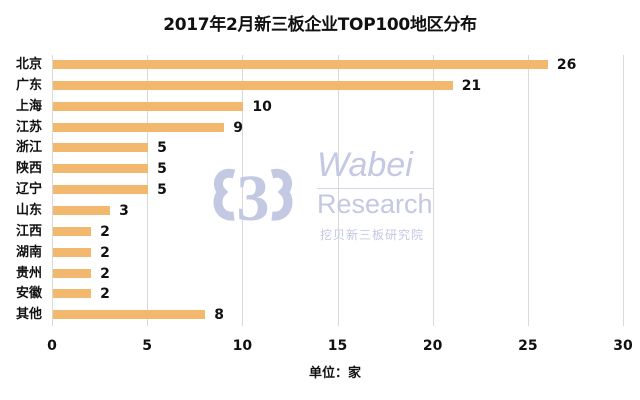 The width and height of the screenshot is (640, 400). What do you see at coordinates (28, 252) in the screenshot?
I see `category-label: 湖南` at bounding box center [28, 252].